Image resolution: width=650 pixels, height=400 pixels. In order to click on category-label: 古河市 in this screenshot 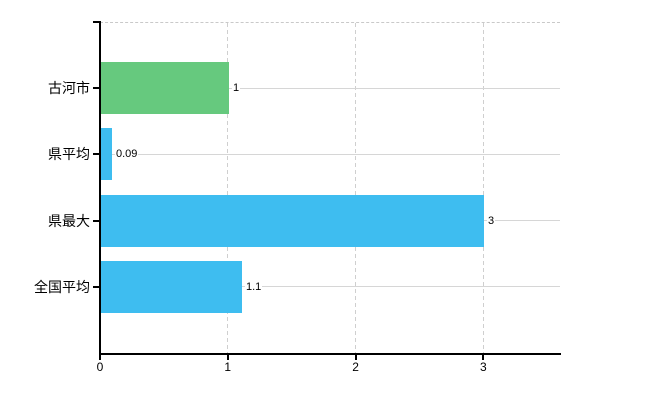, I will do `click(69, 88)`.